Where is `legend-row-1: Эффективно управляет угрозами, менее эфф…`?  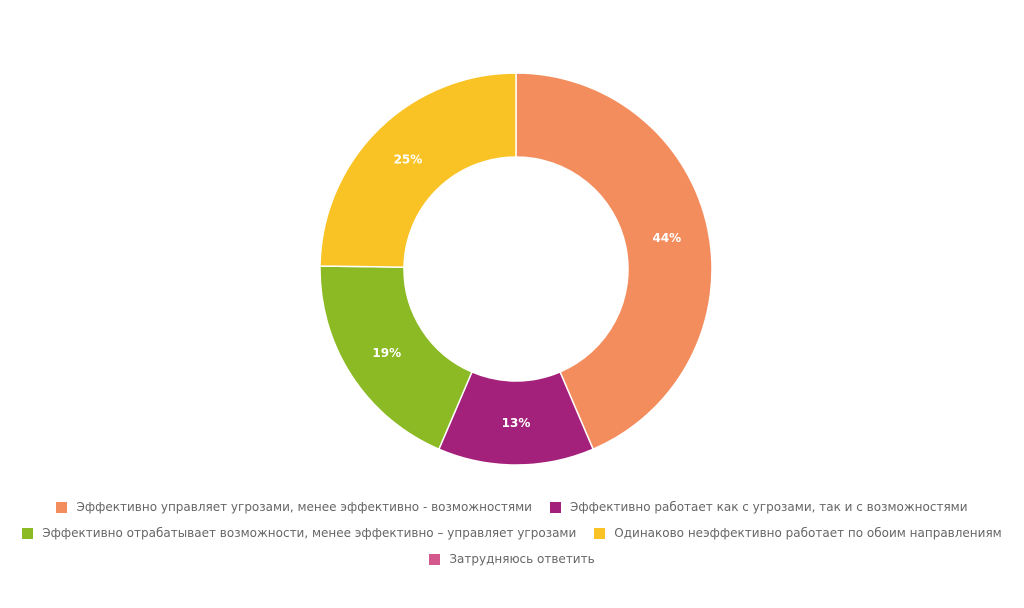
legend-row-1: Эффективно управляет угрозами, менее эфф… is located at coordinates (512, 507).